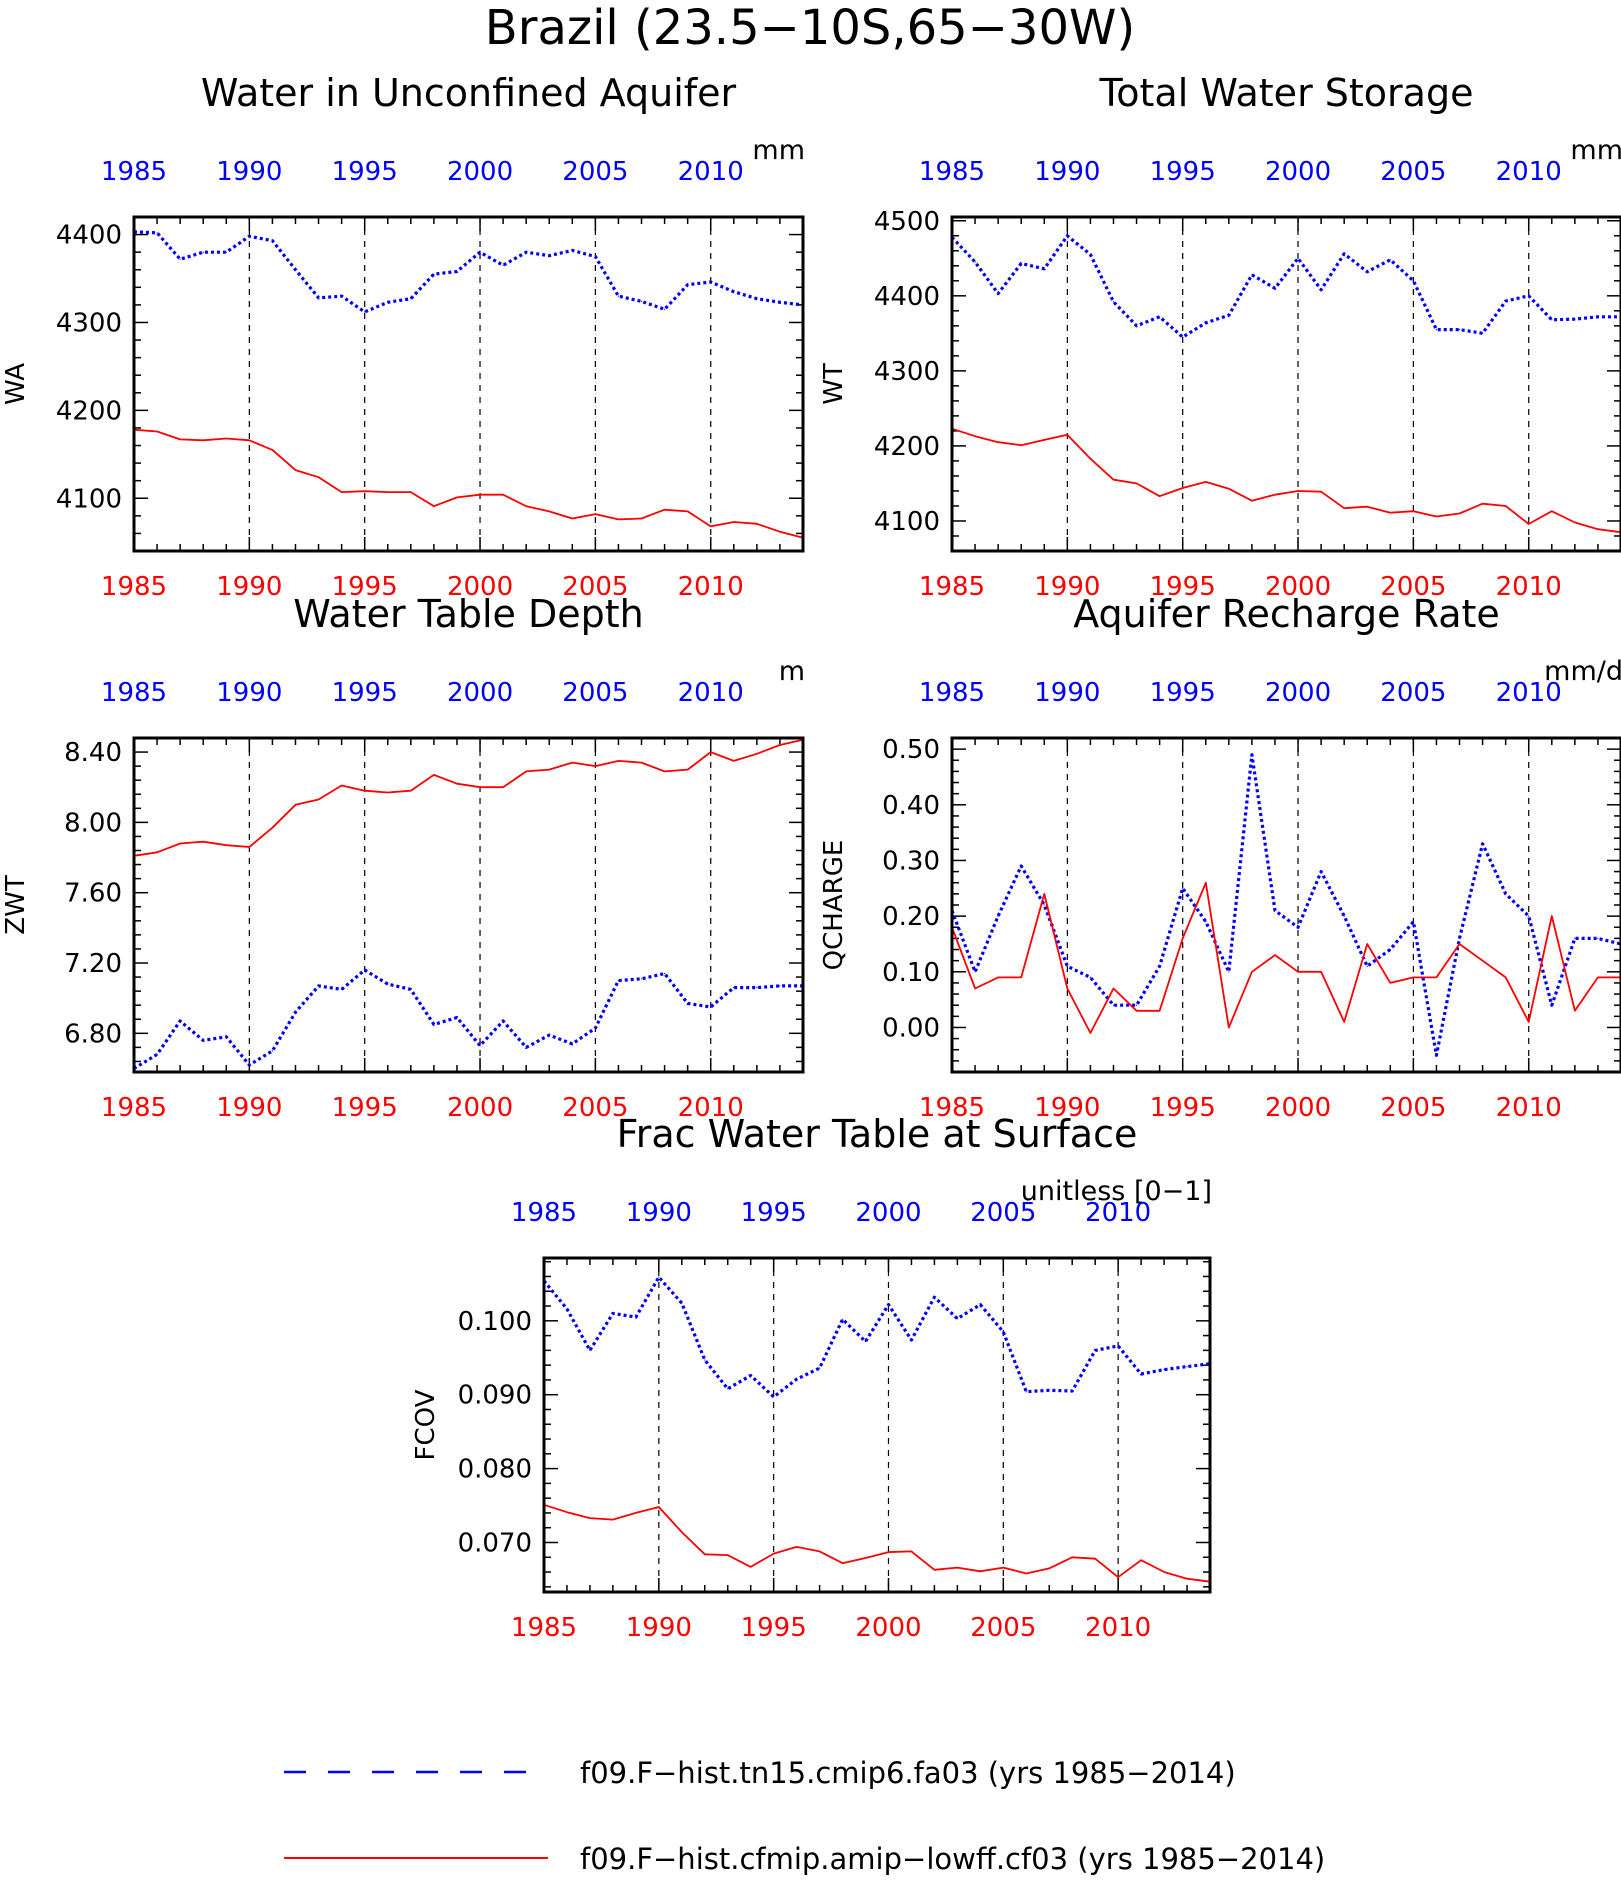  What do you see at coordinates (907, 222) in the screenshot?
I see `y-tick-label: 4500` at bounding box center [907, 222].